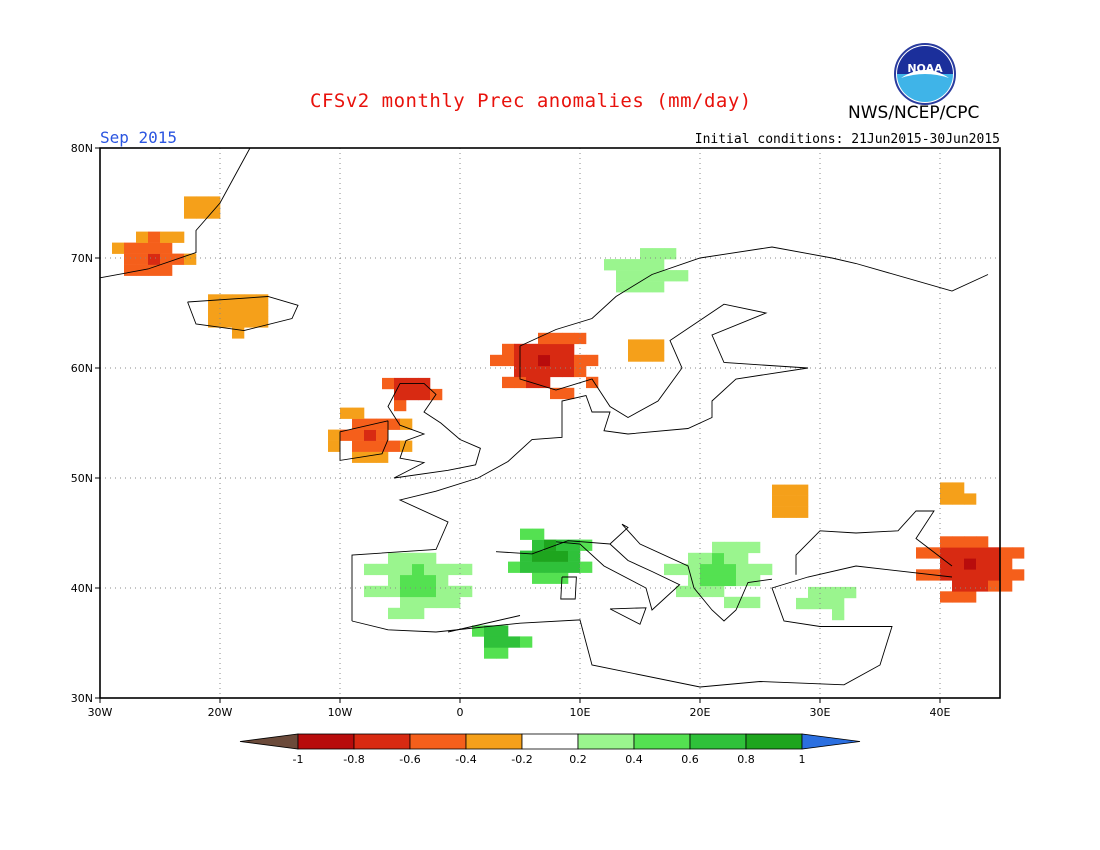 Image resolution: width=1100 pixels, height=850 pixels. Describe the element at coordinates (269, 741) in the screenshot. I see `colorbar-low-arrow` at that location.